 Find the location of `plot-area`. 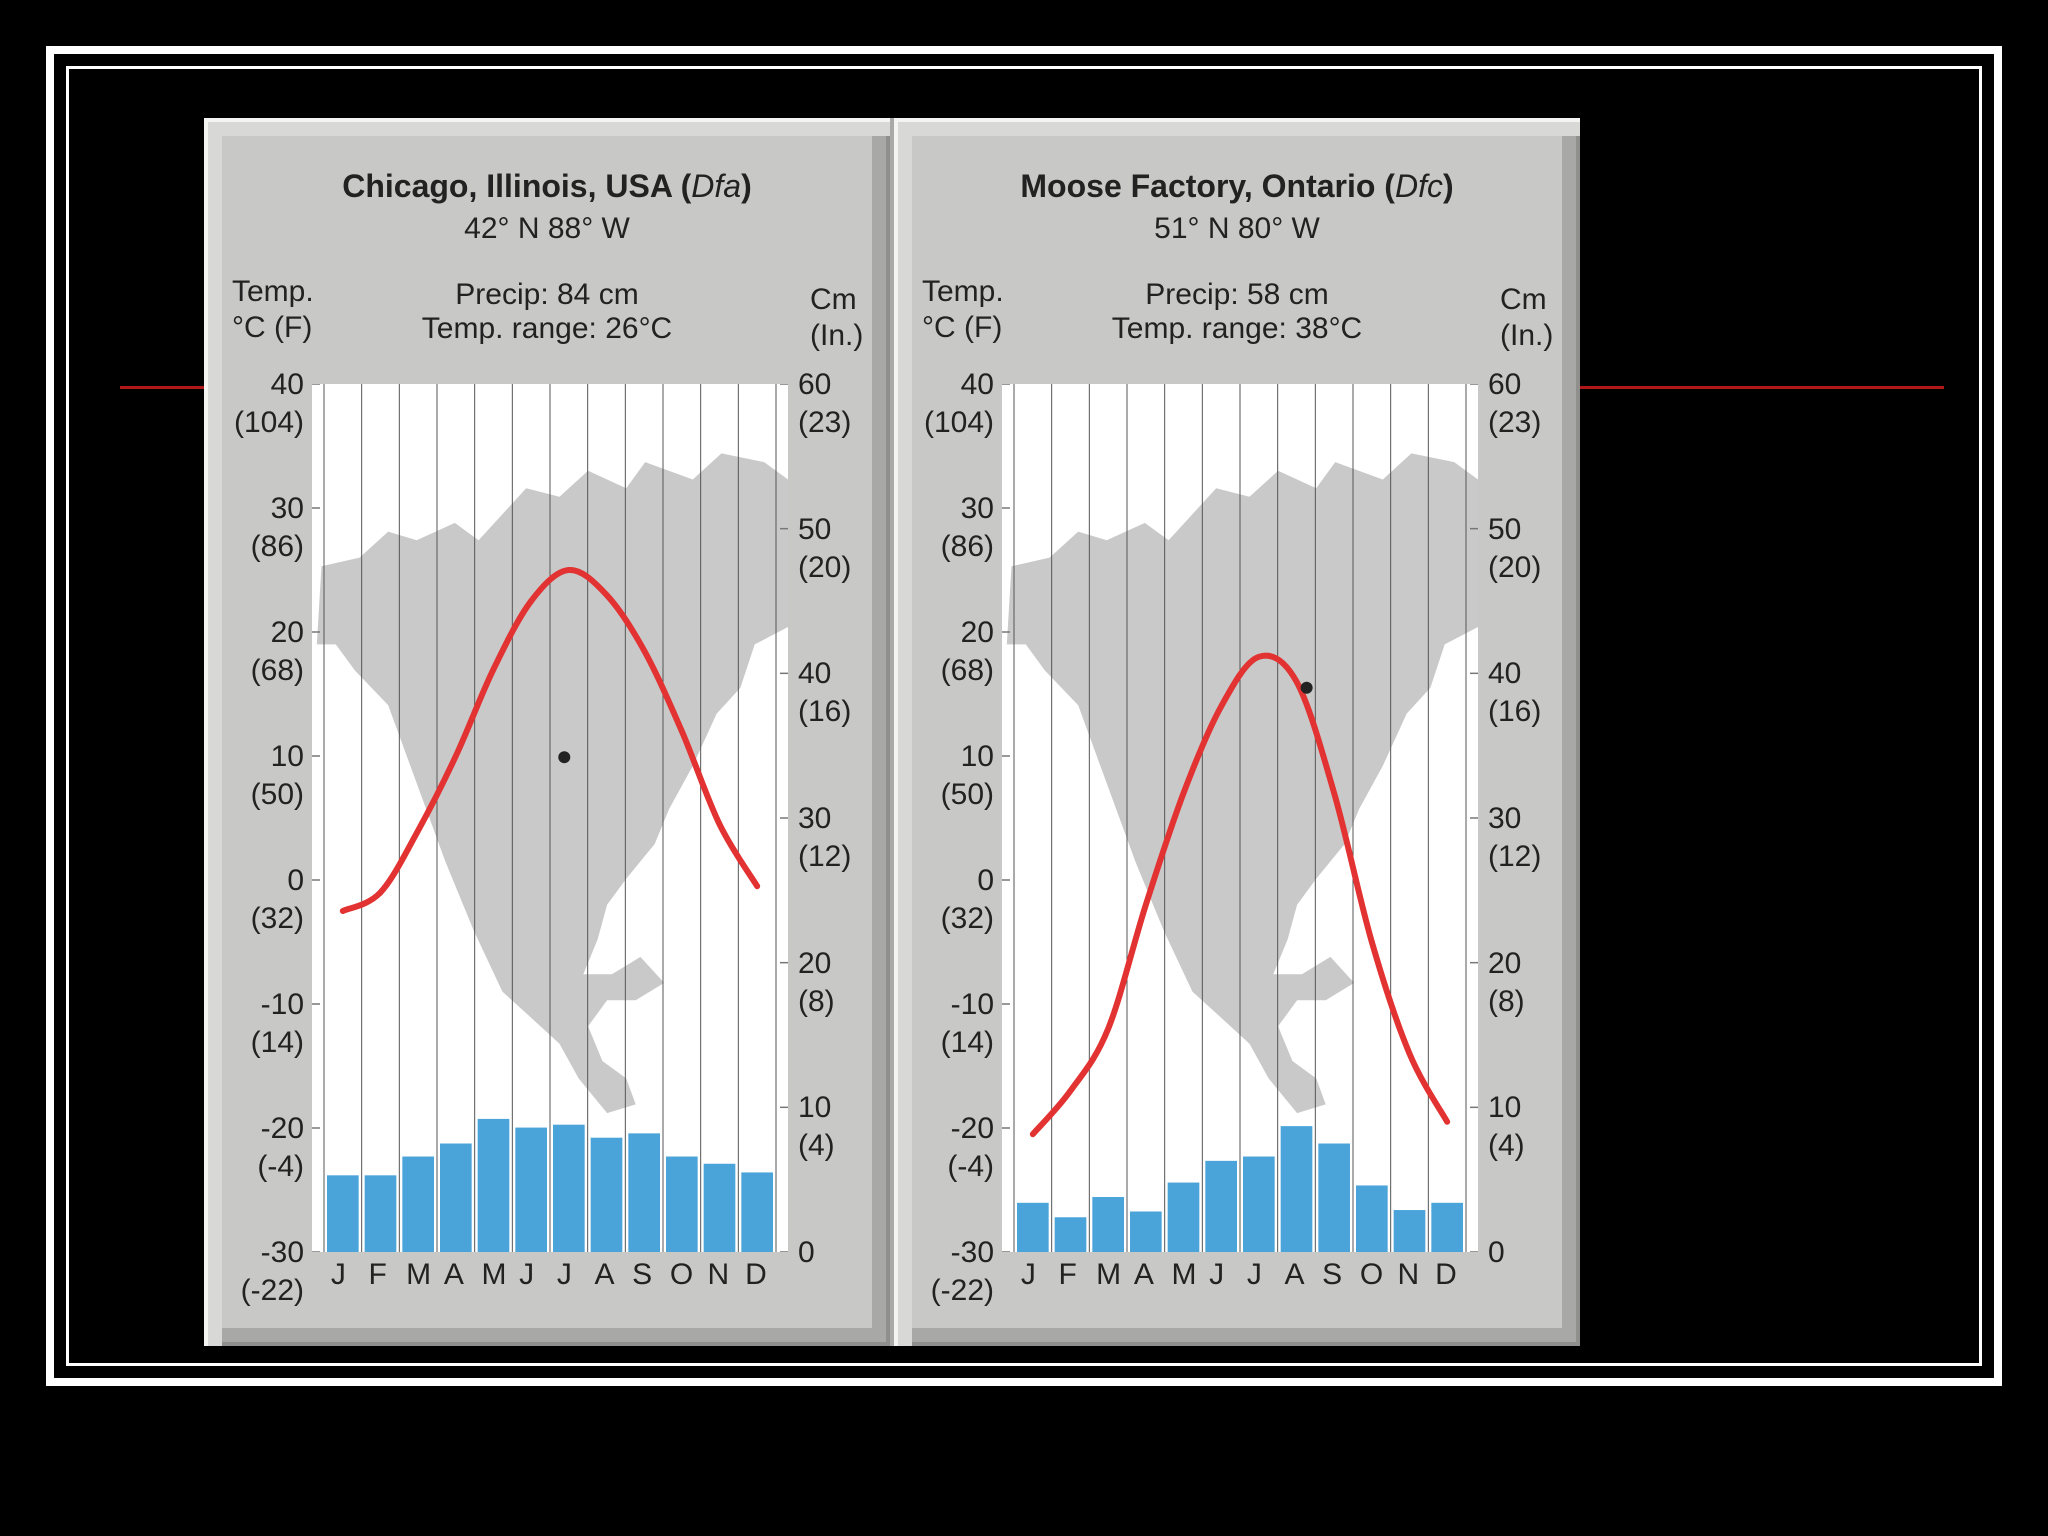

plot-area is located at coordinates (550, 818).